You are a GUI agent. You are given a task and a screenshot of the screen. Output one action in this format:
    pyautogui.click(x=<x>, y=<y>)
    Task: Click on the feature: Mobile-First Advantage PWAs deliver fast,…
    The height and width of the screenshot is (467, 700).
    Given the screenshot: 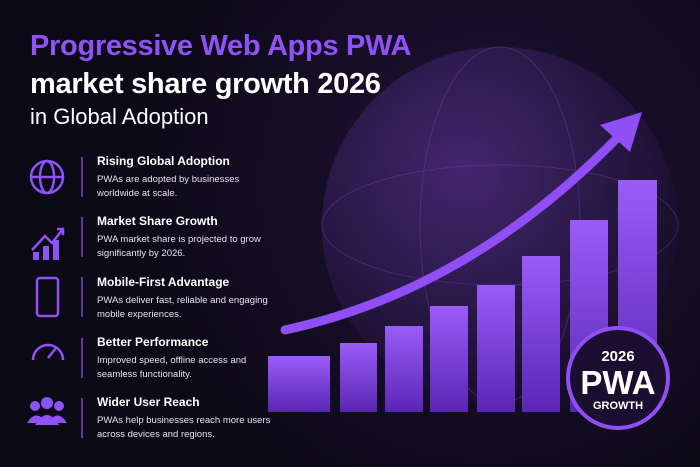 What is the action you would take?
    pyautogui.click(x=189, y=298)
    